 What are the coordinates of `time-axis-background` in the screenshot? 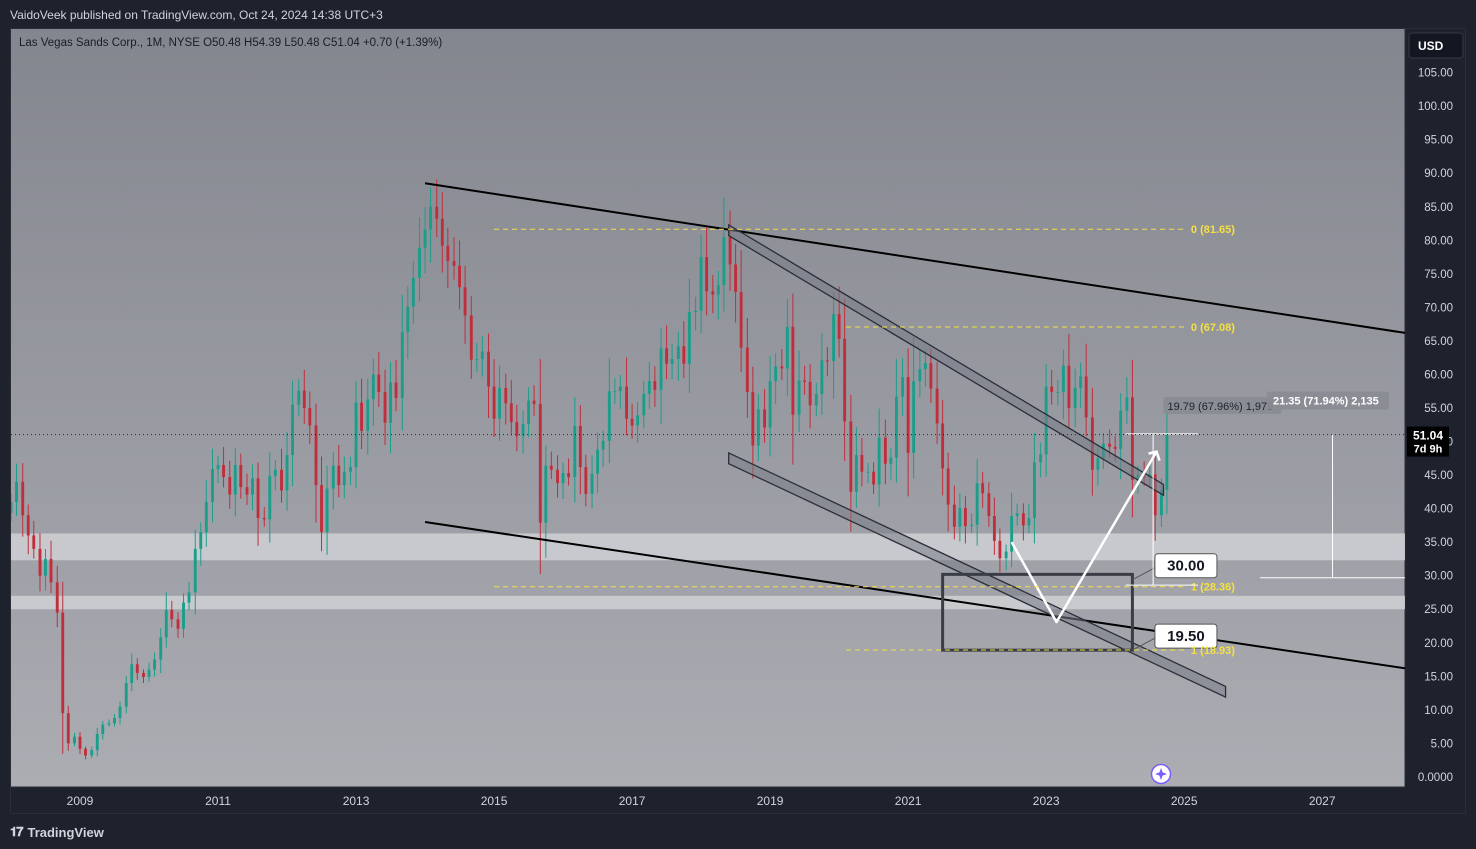 It's located at (738, 800).